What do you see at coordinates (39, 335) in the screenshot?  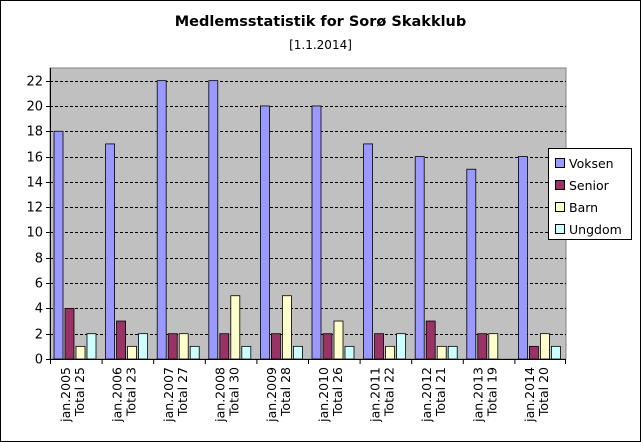 I see `y-tick-label: 2` at bounding box center [39, 335].